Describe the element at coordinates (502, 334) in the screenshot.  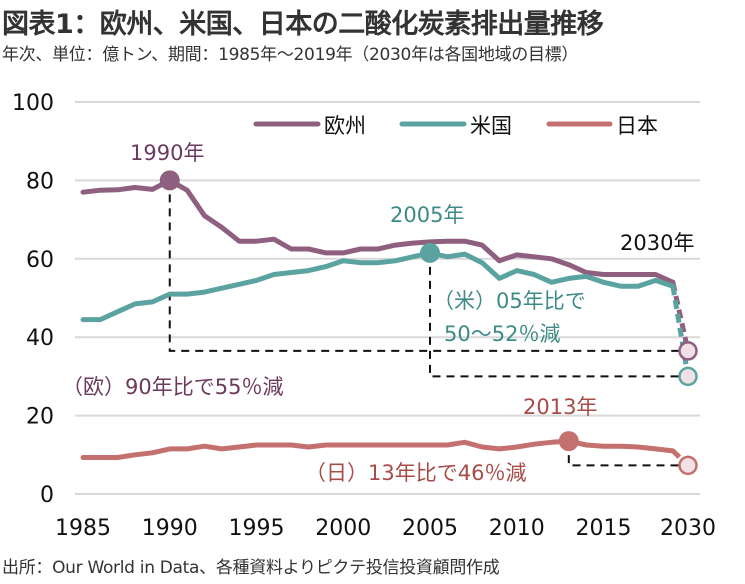
I see `reduction-note-us-line2: 50～52％減` at that location.